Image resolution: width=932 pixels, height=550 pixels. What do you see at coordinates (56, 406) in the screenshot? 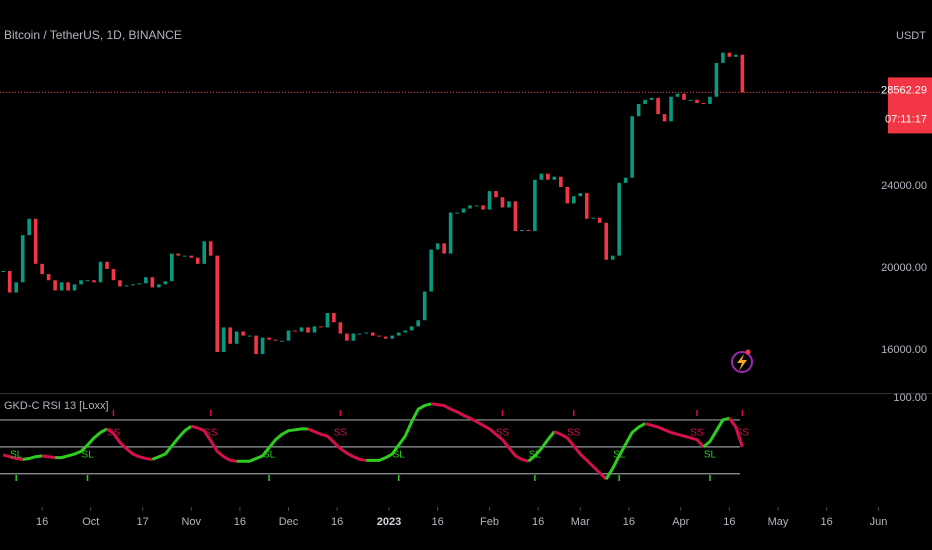
I see `indicator-title: GKD-C RSI 13 [Loxx]` at bounding box center [56, 406].